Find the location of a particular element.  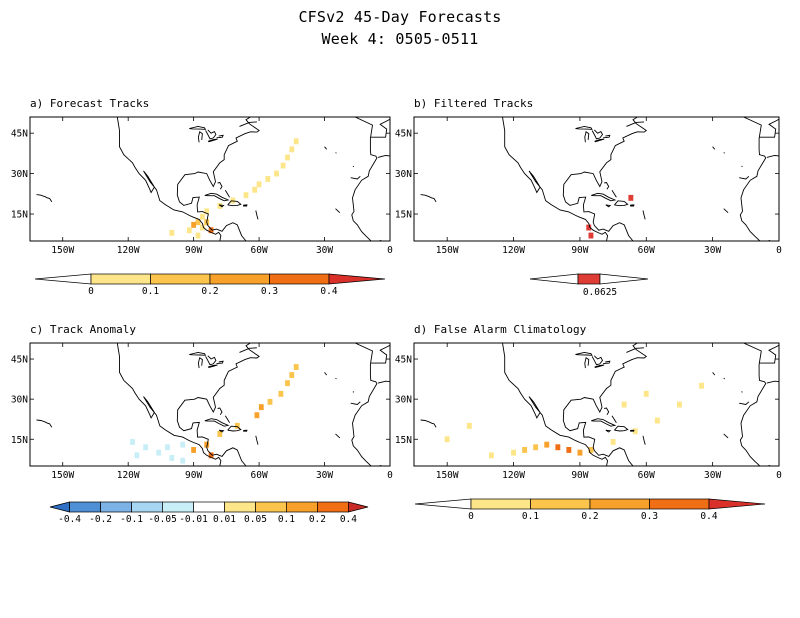

lat-tick-label: 15N is located at coordinates (19, 215).